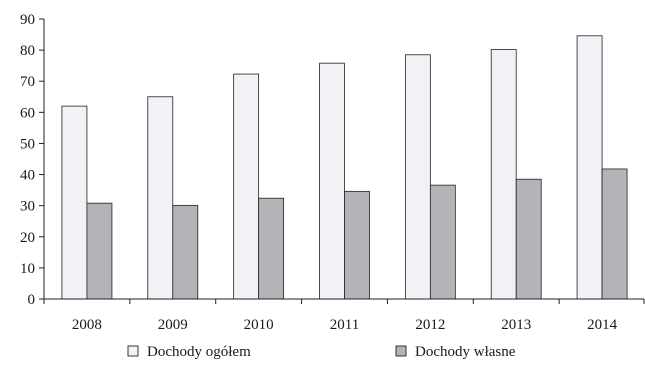 Image resolution: width=645 pixels, height=369 pixels. Describe the element at coordinates (133, 351) in the screenshot. I see `legend-swatch-dochody-ogolem` at that location.